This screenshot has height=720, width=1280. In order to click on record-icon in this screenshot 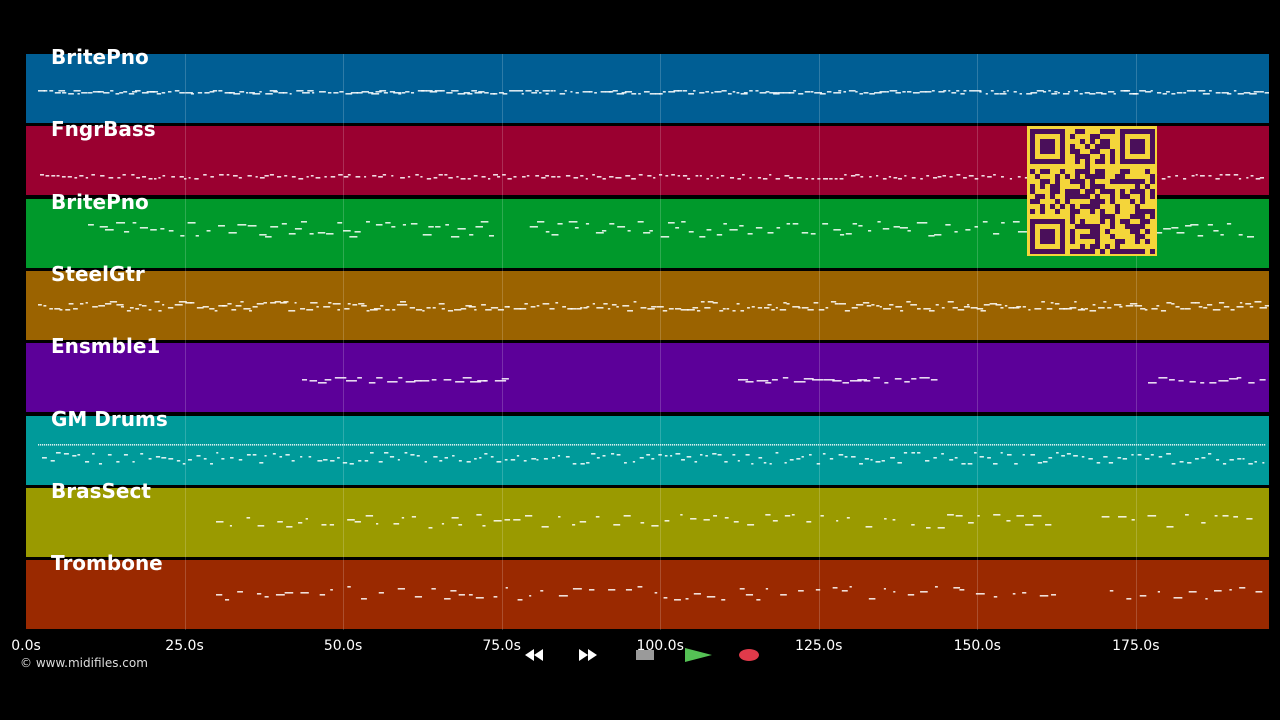, I will do `click(749, 655)`.